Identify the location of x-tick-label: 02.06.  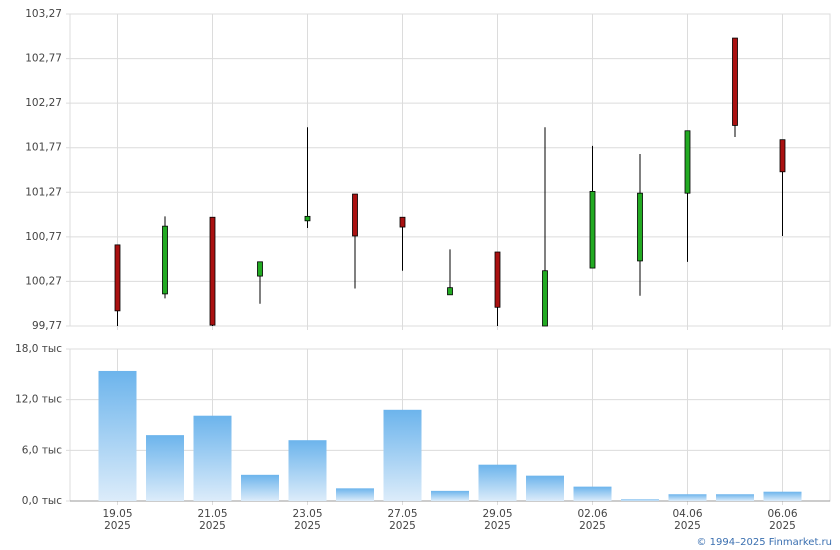
(592, 514).